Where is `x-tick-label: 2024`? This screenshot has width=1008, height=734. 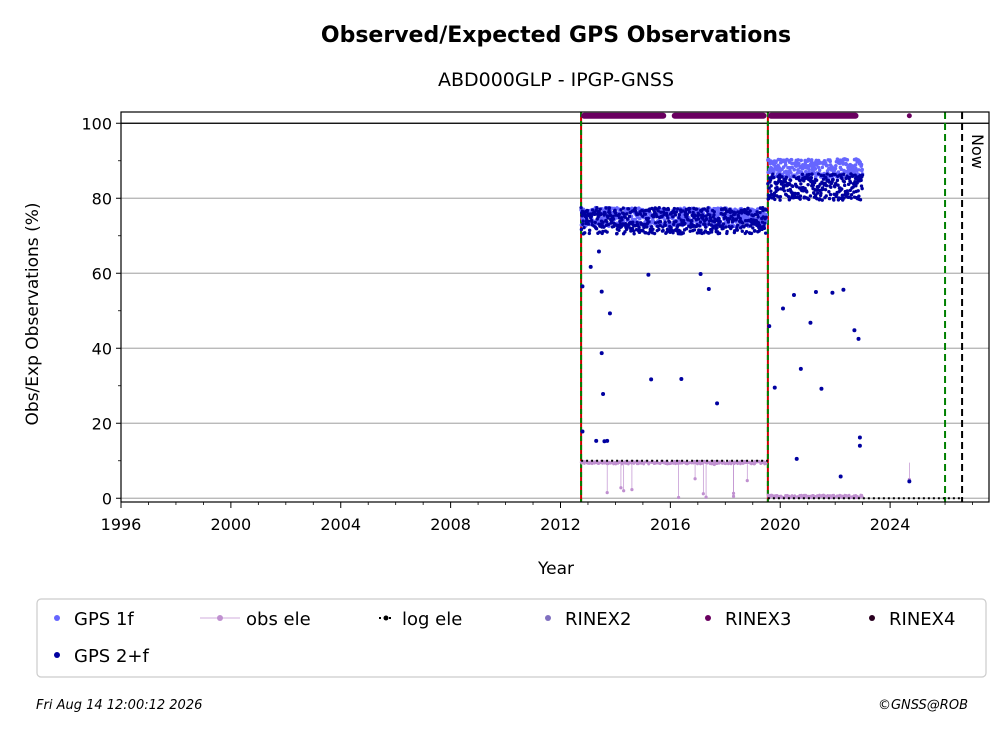 x-tick-label: 2024 is located at coordinates (890, 524).